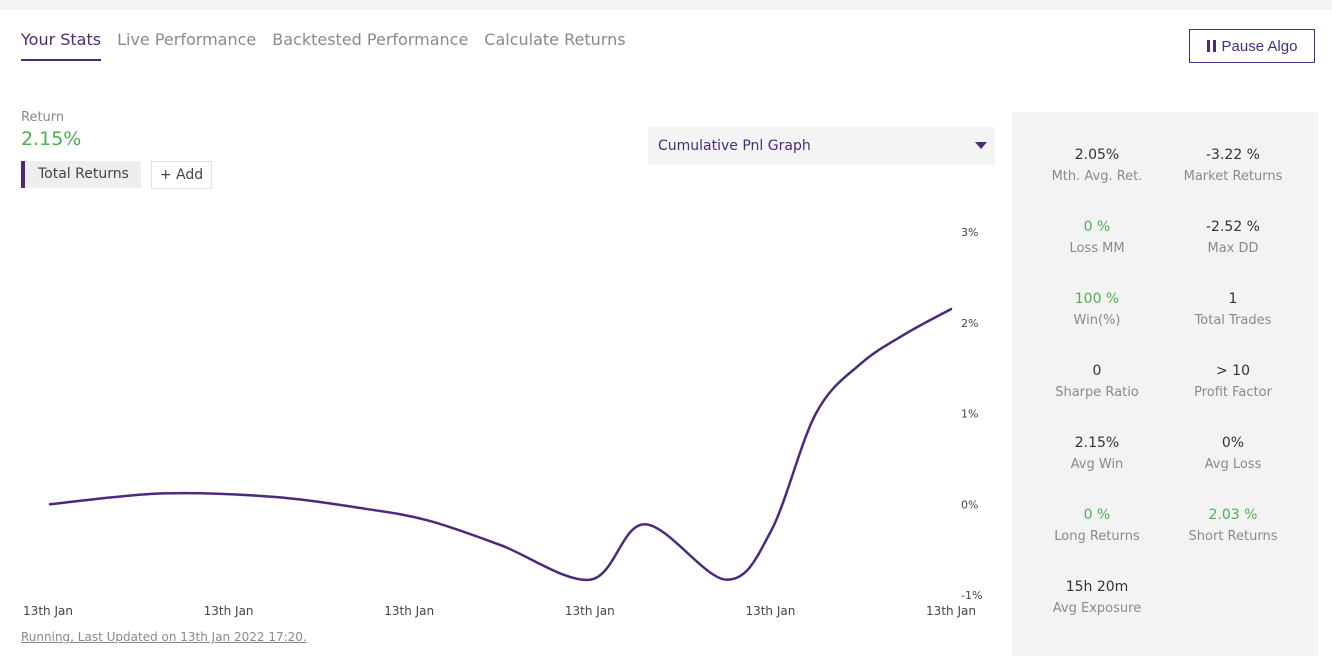 The height and width of the screenshot is (668, 1332). I want to click on tab-calculate-returns: Calculate Returns, so click(555, 39).